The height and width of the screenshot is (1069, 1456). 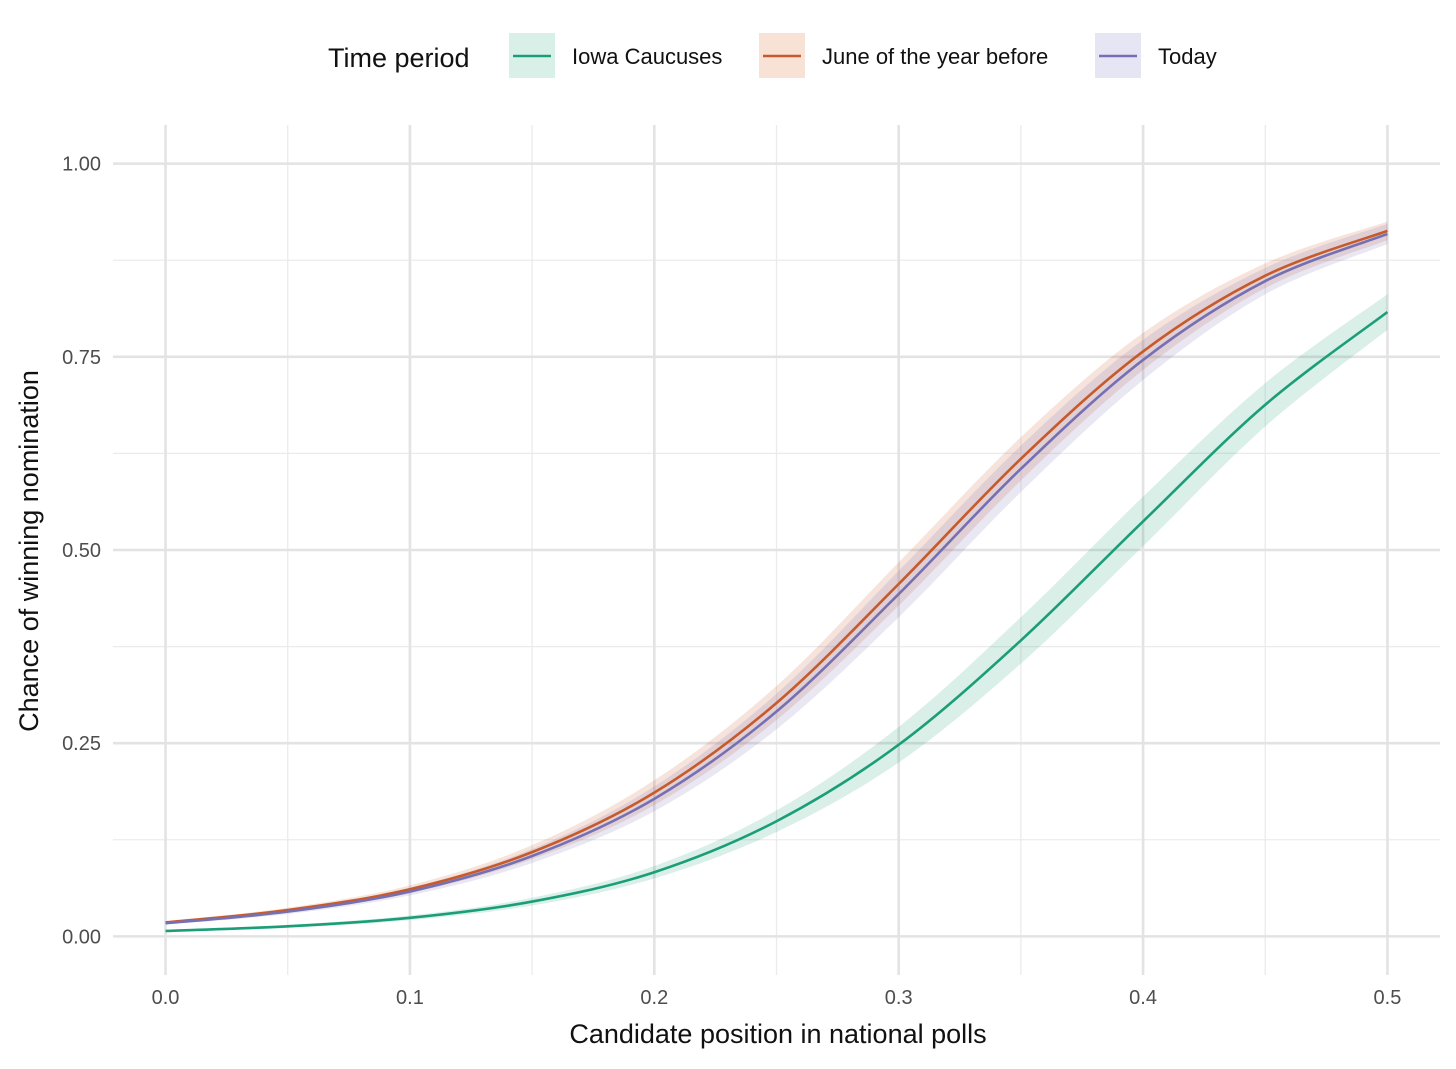 I want to click on legend-title: Time period, so click(x=399, y=58).